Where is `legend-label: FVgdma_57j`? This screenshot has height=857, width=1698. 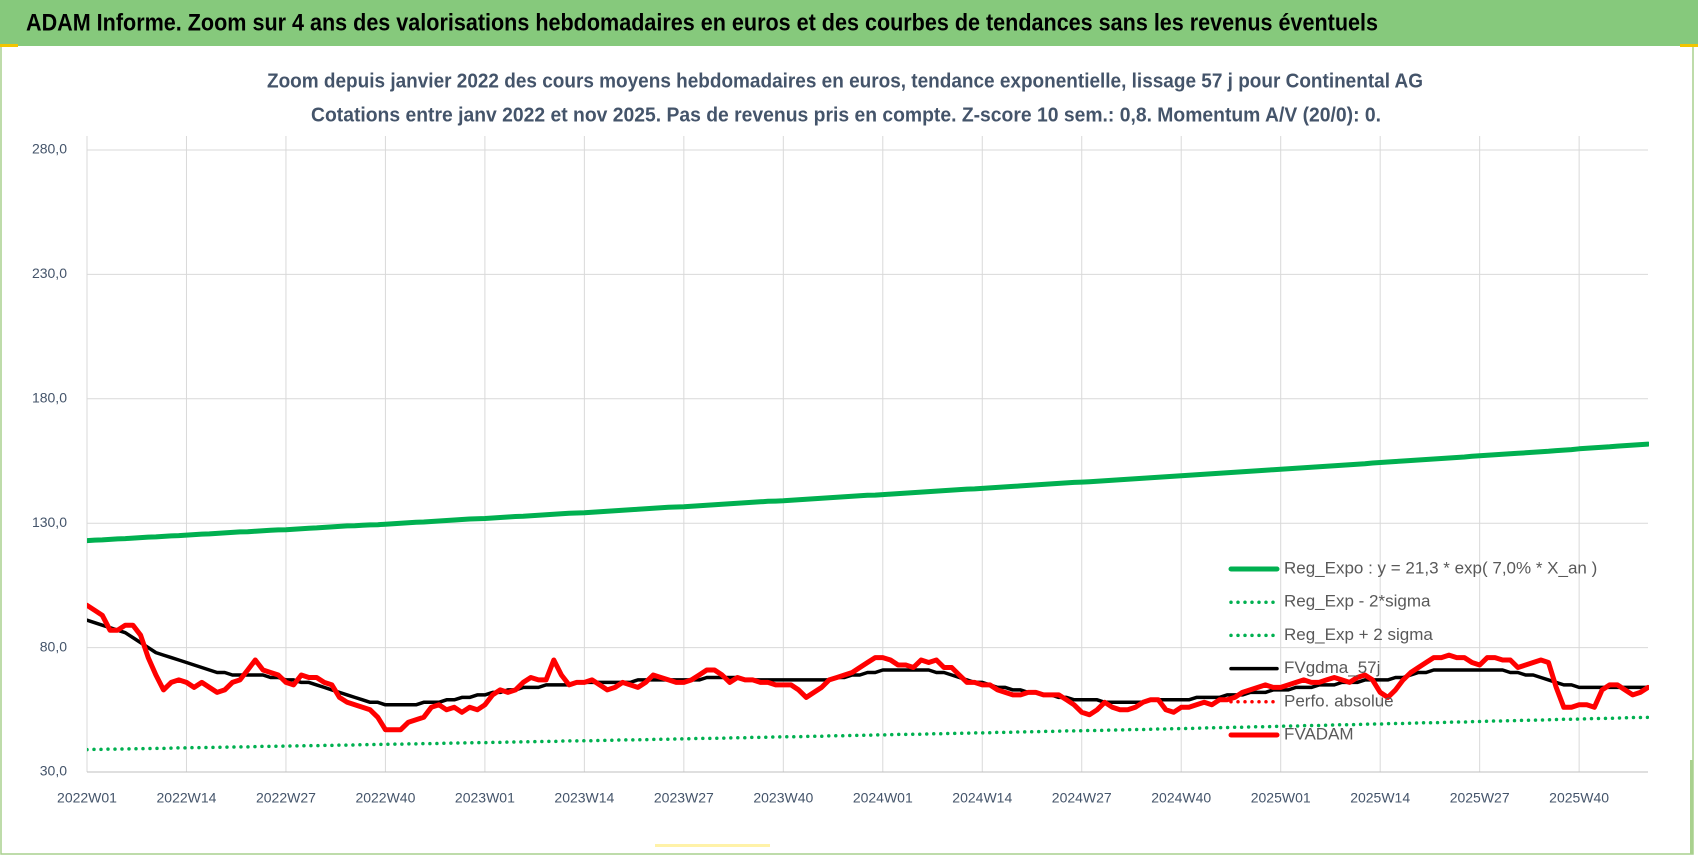
legend-label: FVgdma_57j is located at coordinates (1332, 667).